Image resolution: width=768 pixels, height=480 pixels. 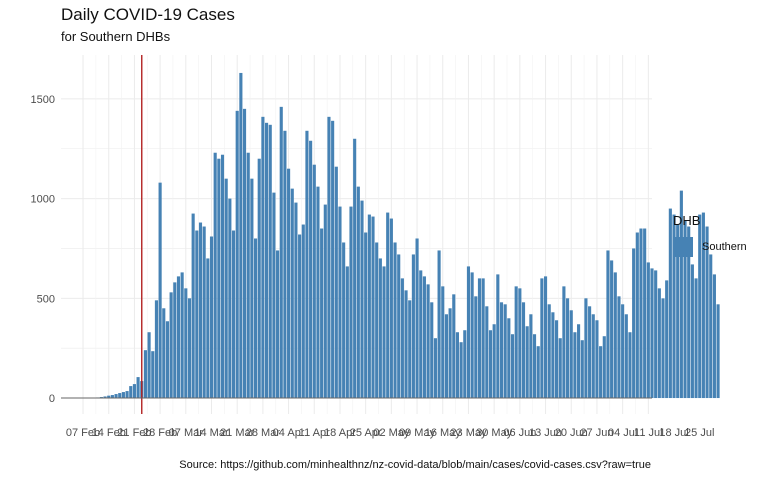 I want to click on chart-subtitle: for Southern DHBs, so click(x=116, y=36).